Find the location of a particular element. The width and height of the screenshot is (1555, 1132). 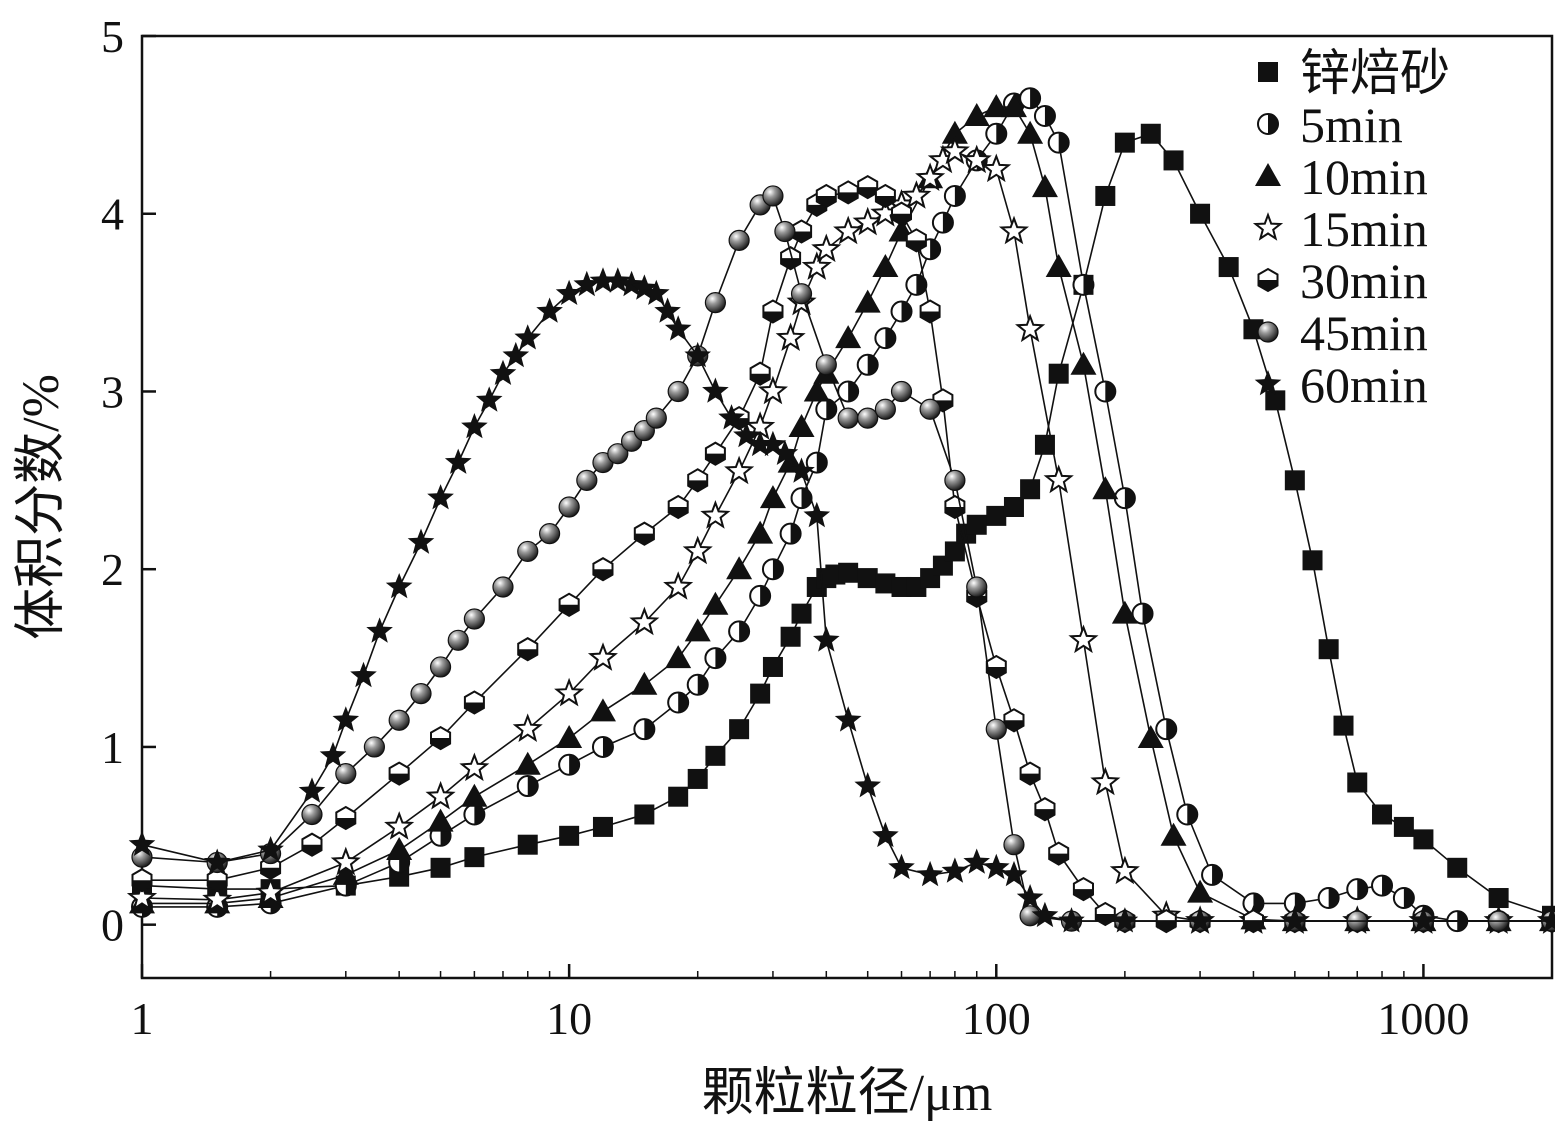

x-tick-label: 1 is located at coordinates (142, 1018).